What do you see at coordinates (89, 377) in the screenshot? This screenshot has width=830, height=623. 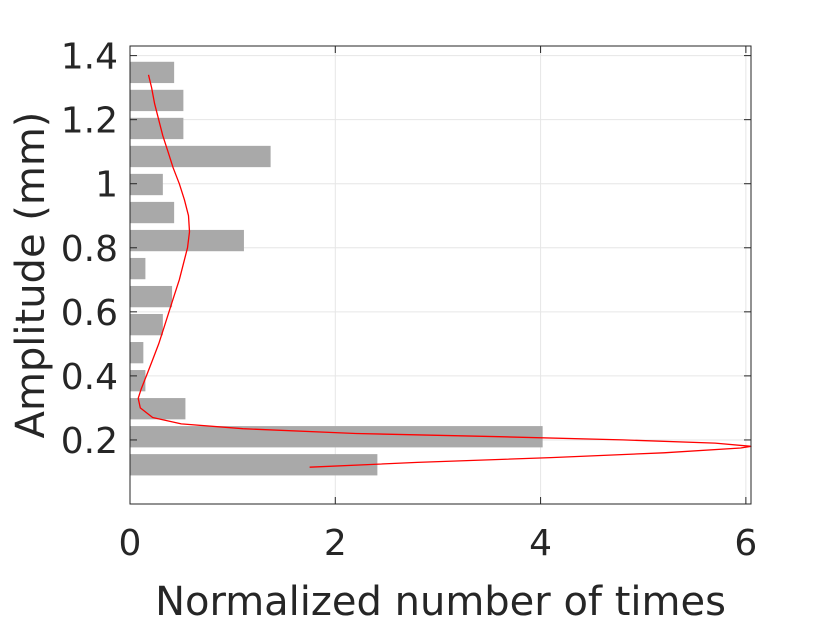 I see `y-tick-label-1: 0.4` at bounding box center [89, 377].